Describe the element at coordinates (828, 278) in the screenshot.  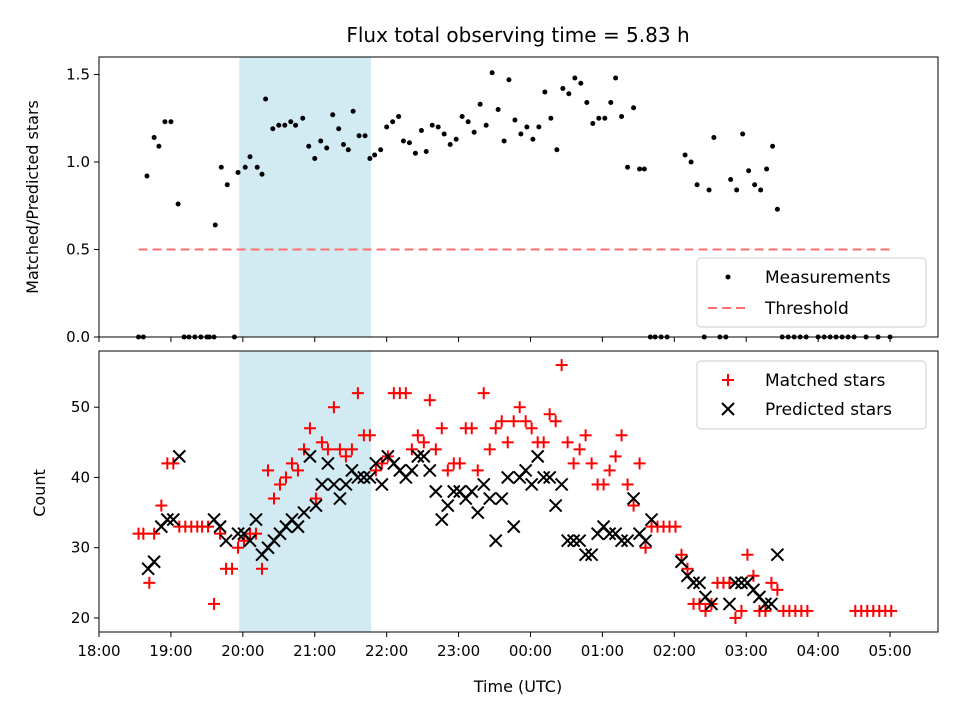
I see `legend-measurements-label: Measurements` at that location.